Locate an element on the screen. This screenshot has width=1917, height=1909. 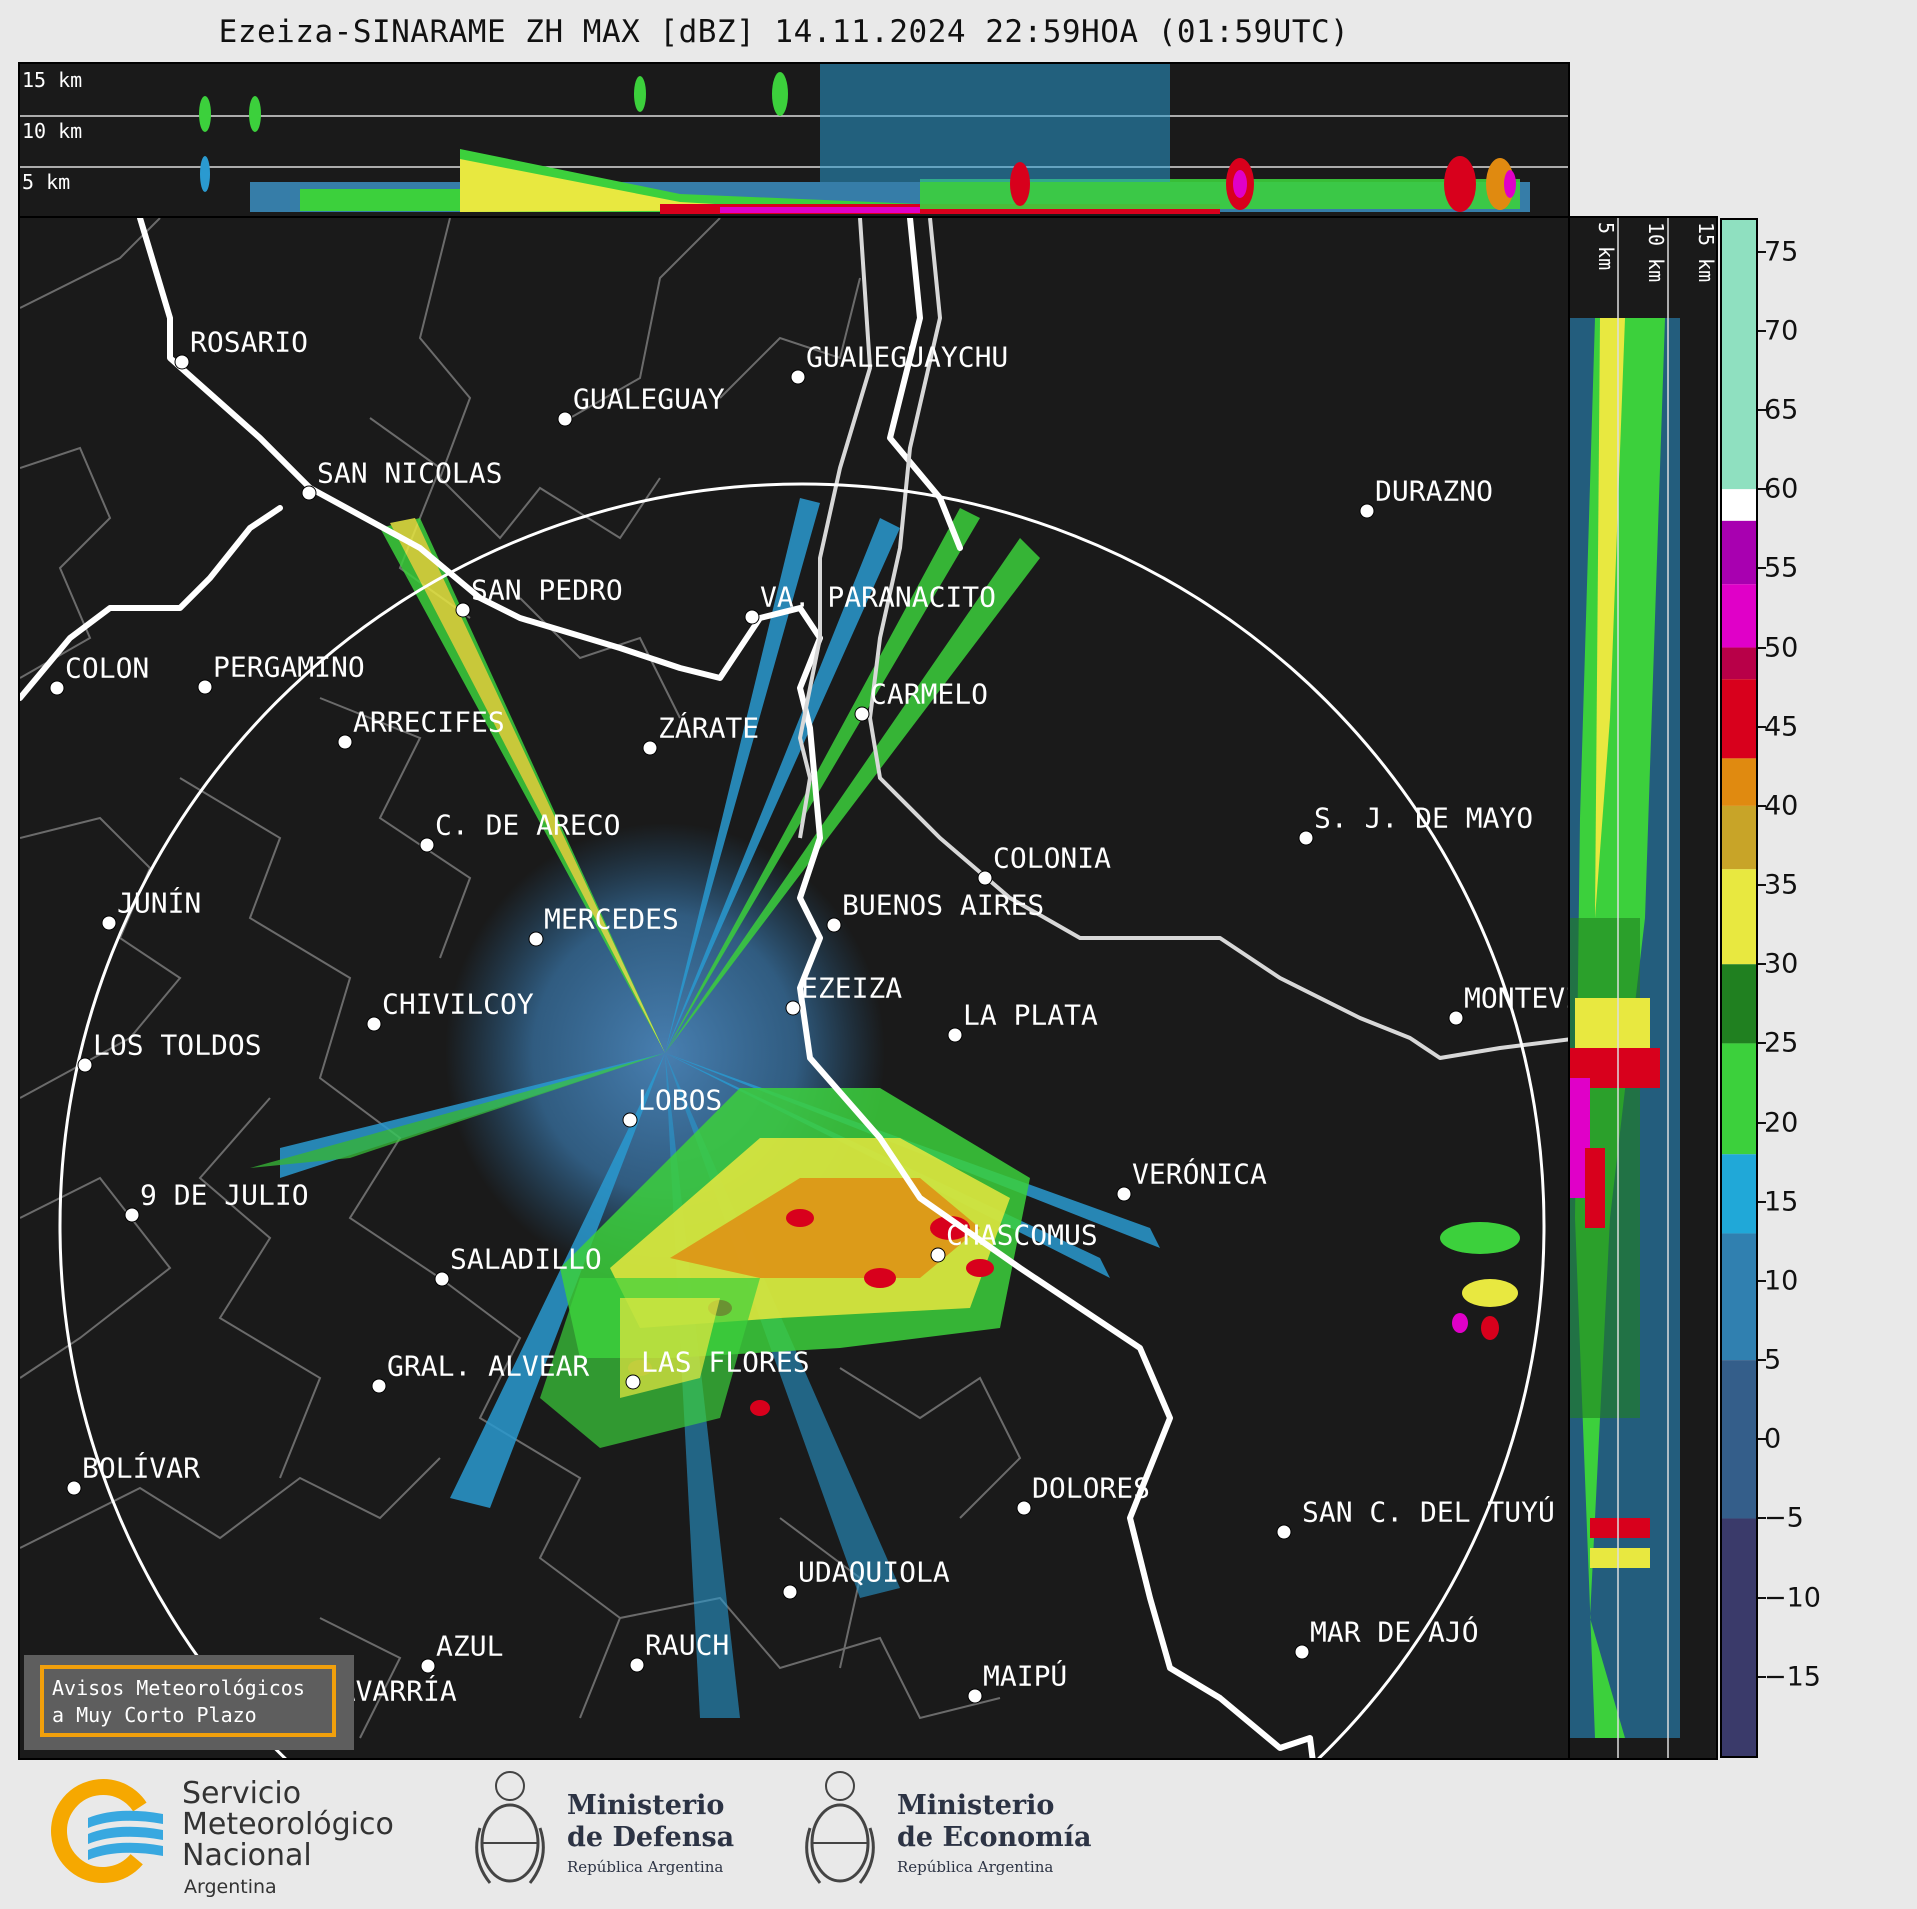
city-label-maipu: MAIPÚ is located at coordinates (1025, 1676).